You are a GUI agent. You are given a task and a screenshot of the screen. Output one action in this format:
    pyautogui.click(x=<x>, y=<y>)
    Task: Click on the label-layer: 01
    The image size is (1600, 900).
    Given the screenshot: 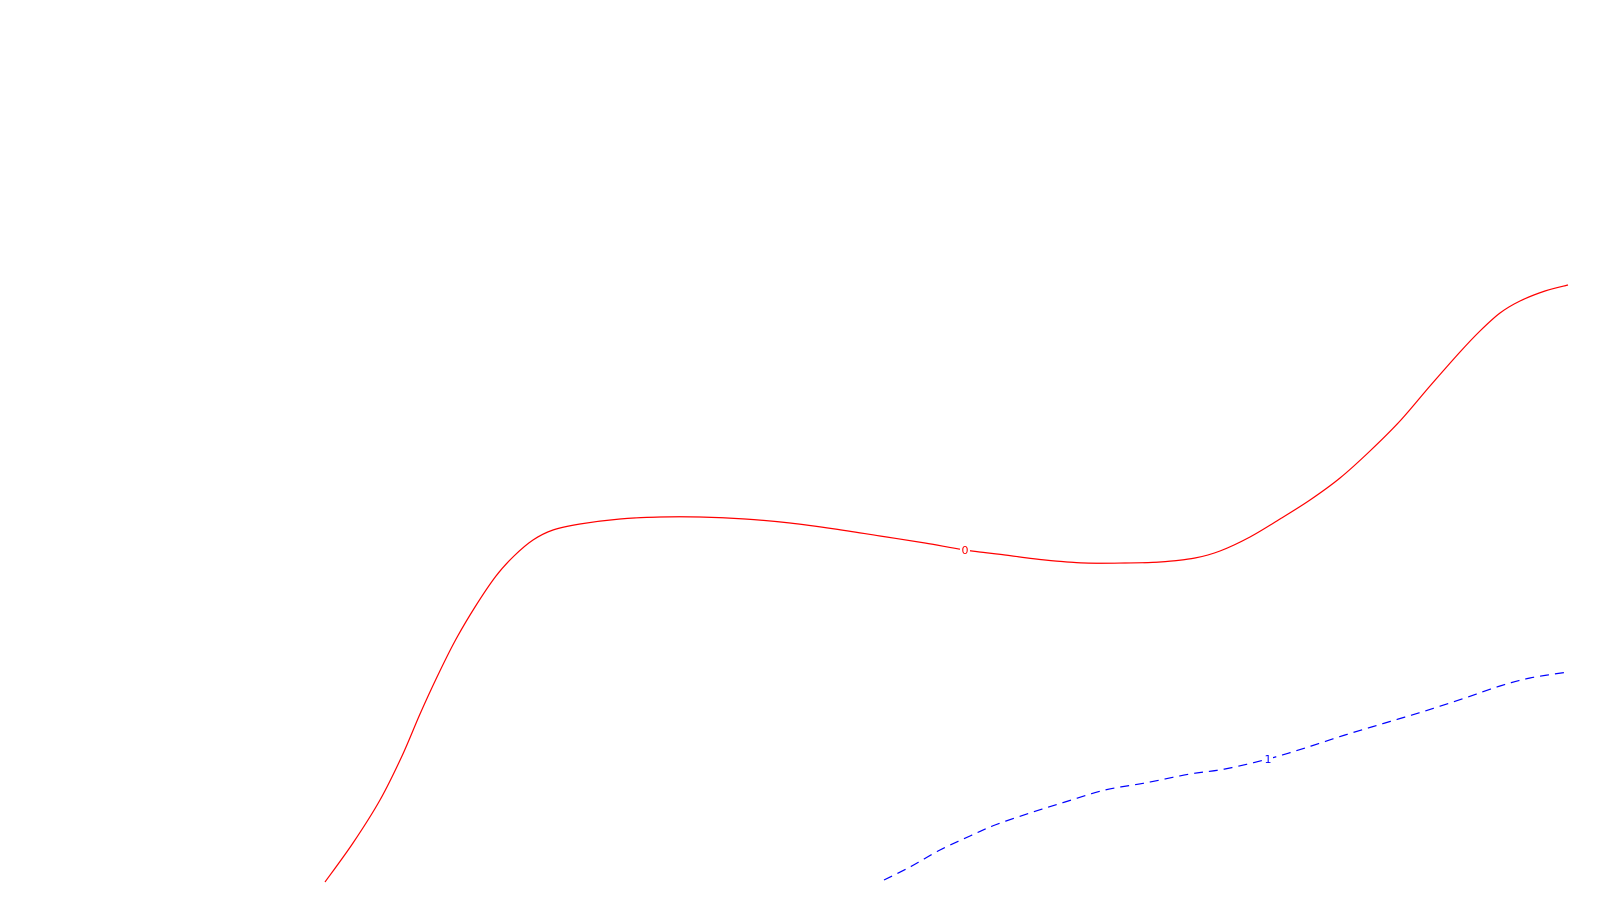 What is the action you would take?
    pyautogui.click(x=1116, y=655)
    